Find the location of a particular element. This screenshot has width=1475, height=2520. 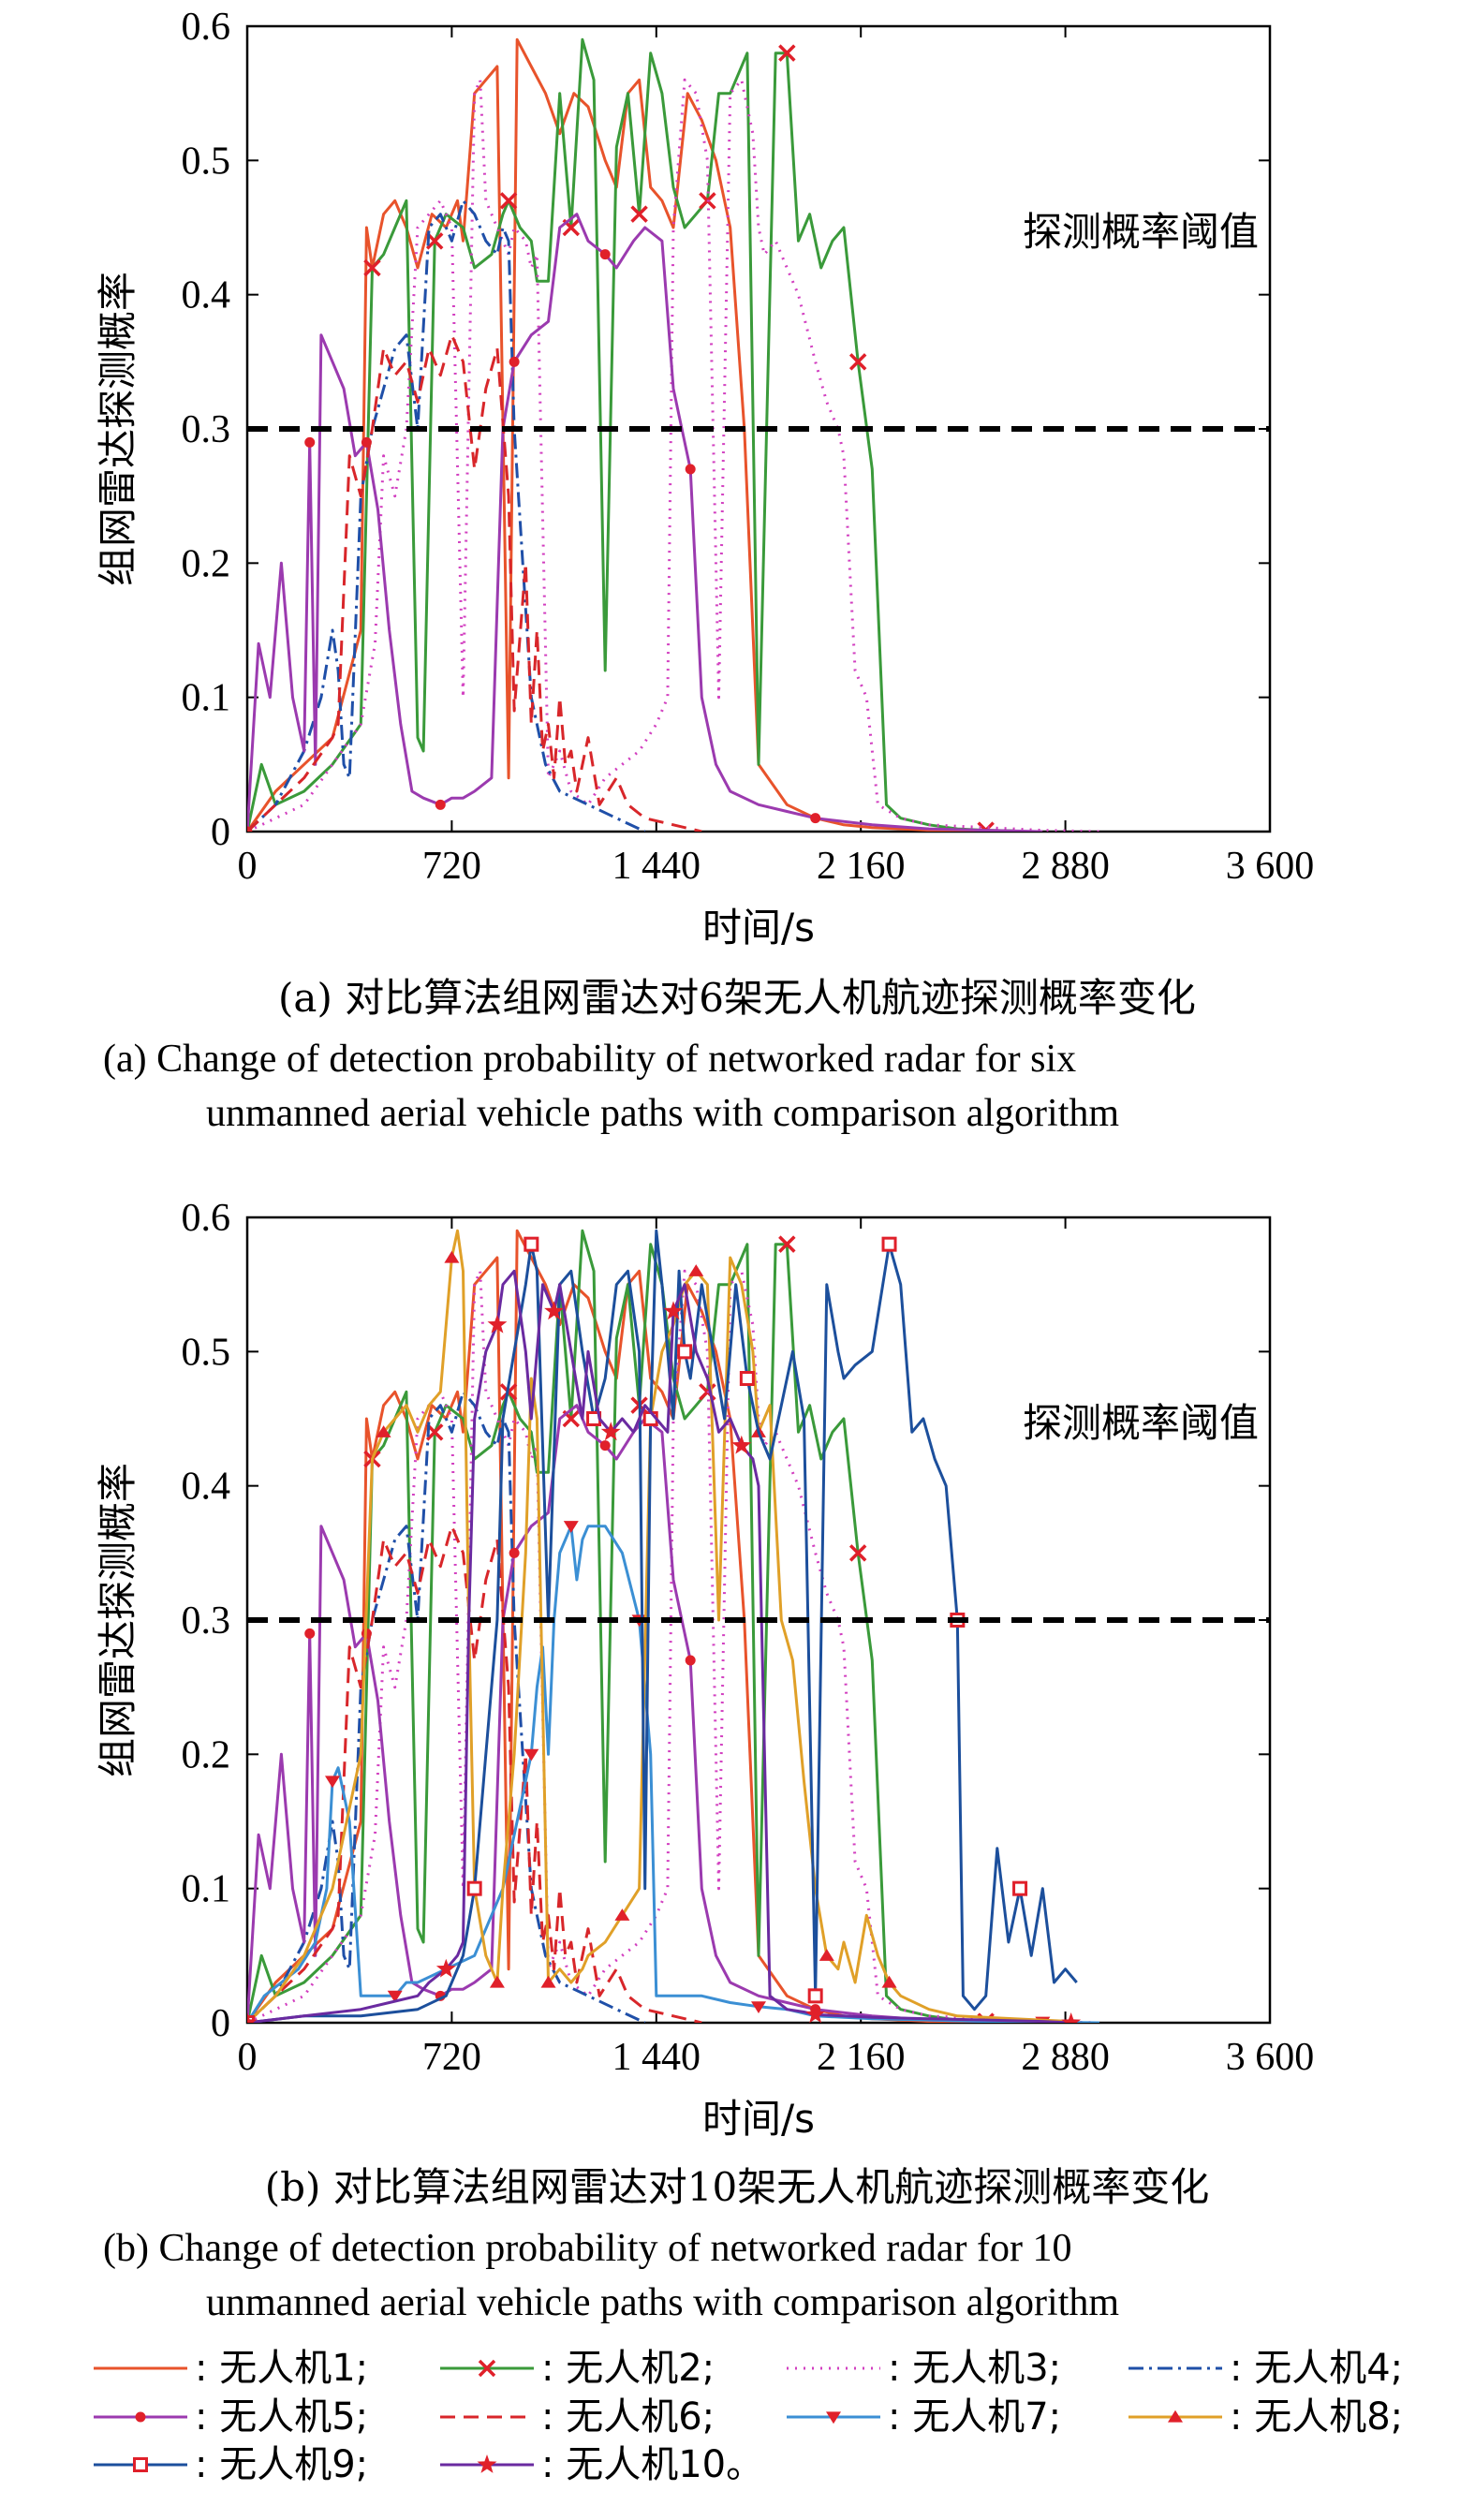

y-tick-label: 0.6 is located at coordinates (206, 1218).